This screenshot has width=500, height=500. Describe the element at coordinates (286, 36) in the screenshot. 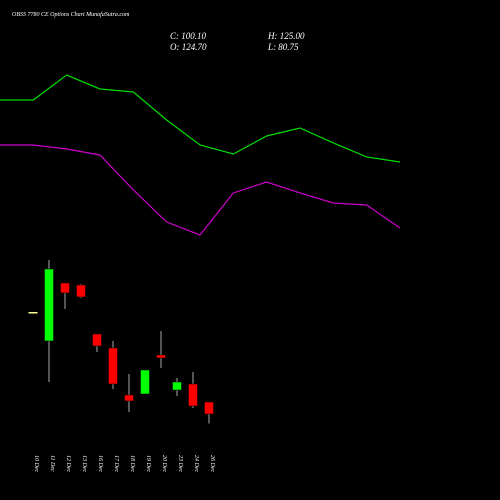

I see `high-label: H: 125.00` at that location.